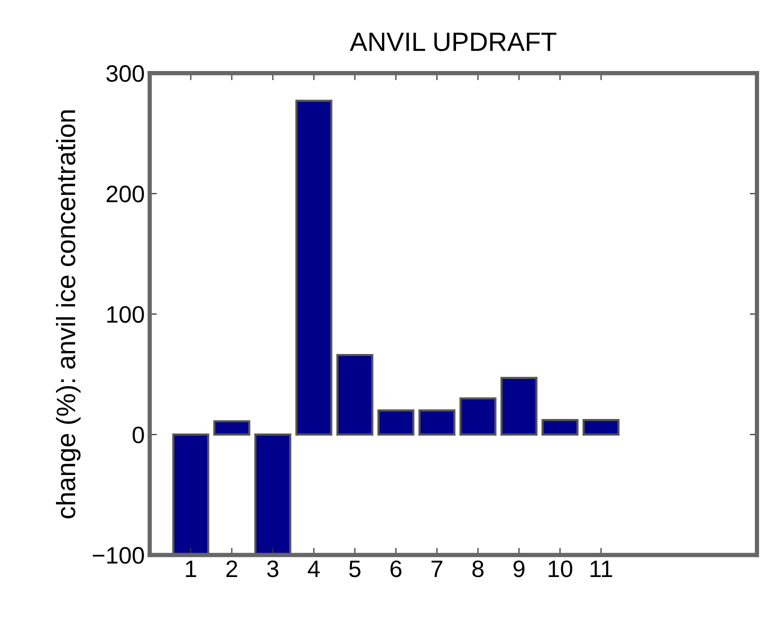 The width and height of the screenshot is (760, 617). Describe the element at coordinates (519, 569) in the screenshot. I see `x-tick-label: 9` at that location.